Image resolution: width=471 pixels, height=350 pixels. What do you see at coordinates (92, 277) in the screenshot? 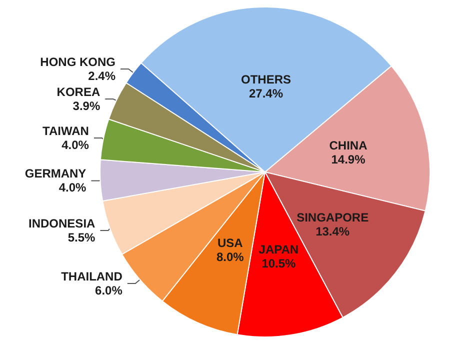
I see `slice-label: THAILAND` at bounding box center [92, 277].